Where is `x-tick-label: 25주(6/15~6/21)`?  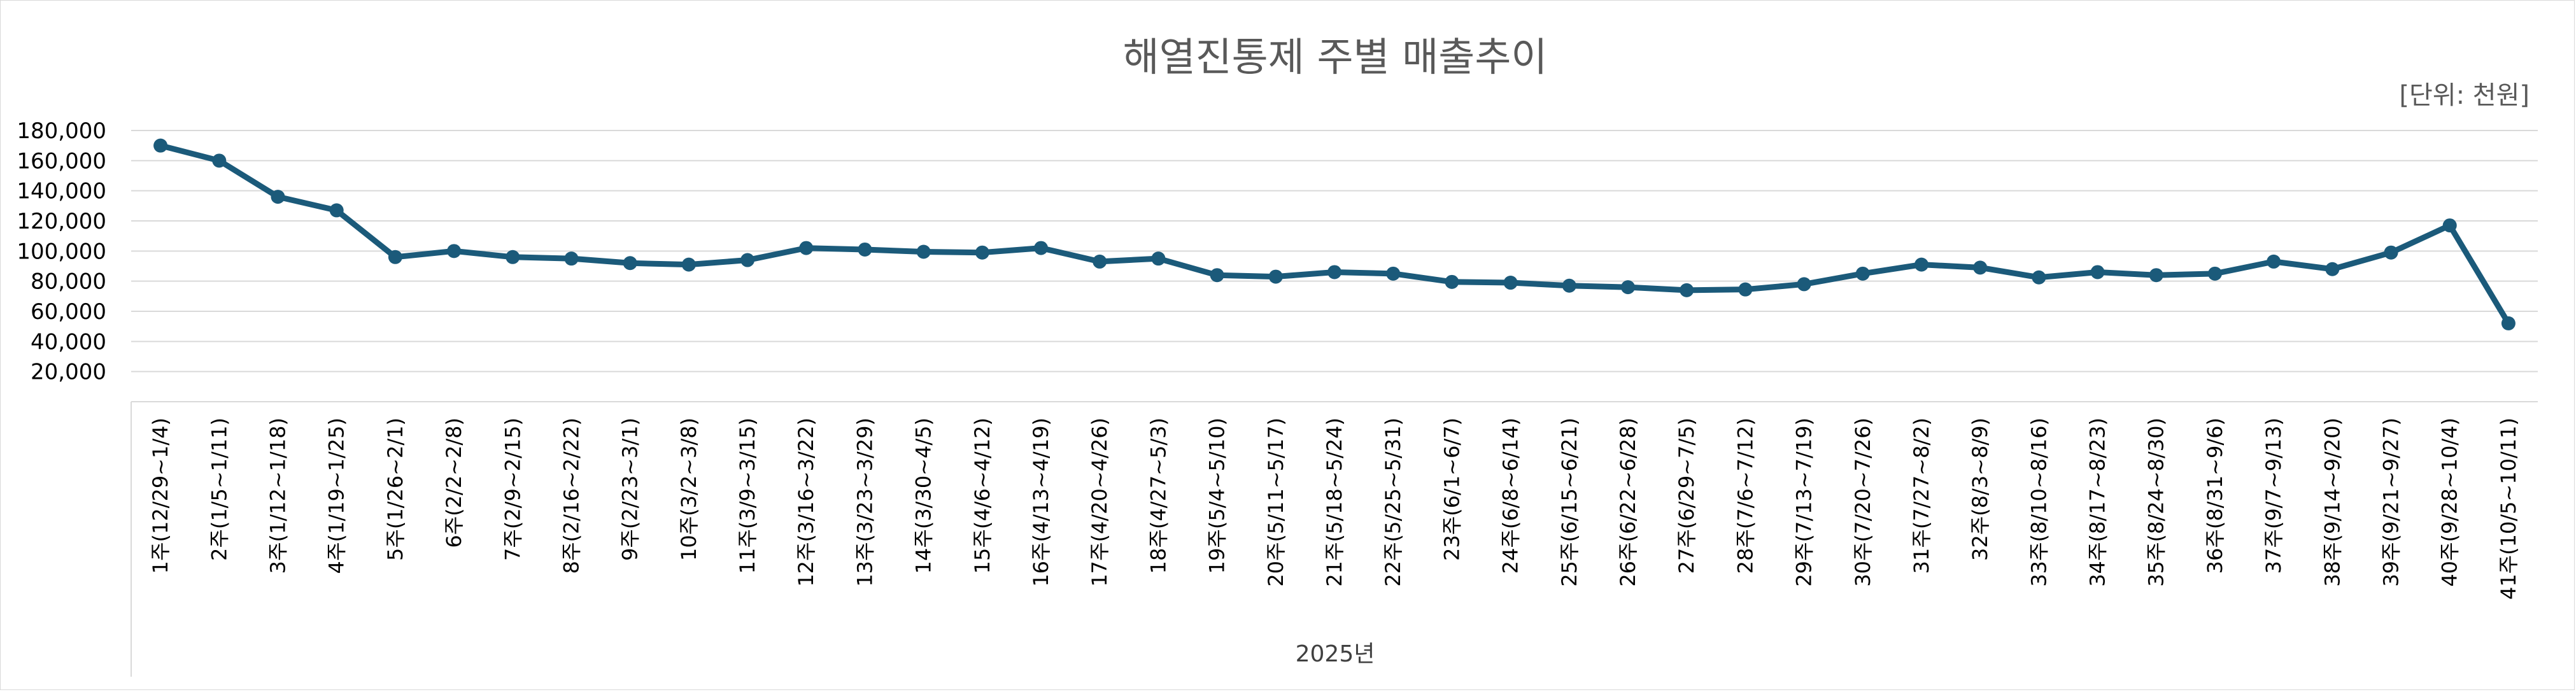
x-tick-label: 25주(6/15~6/21) is located at coordinates (1569, 502).